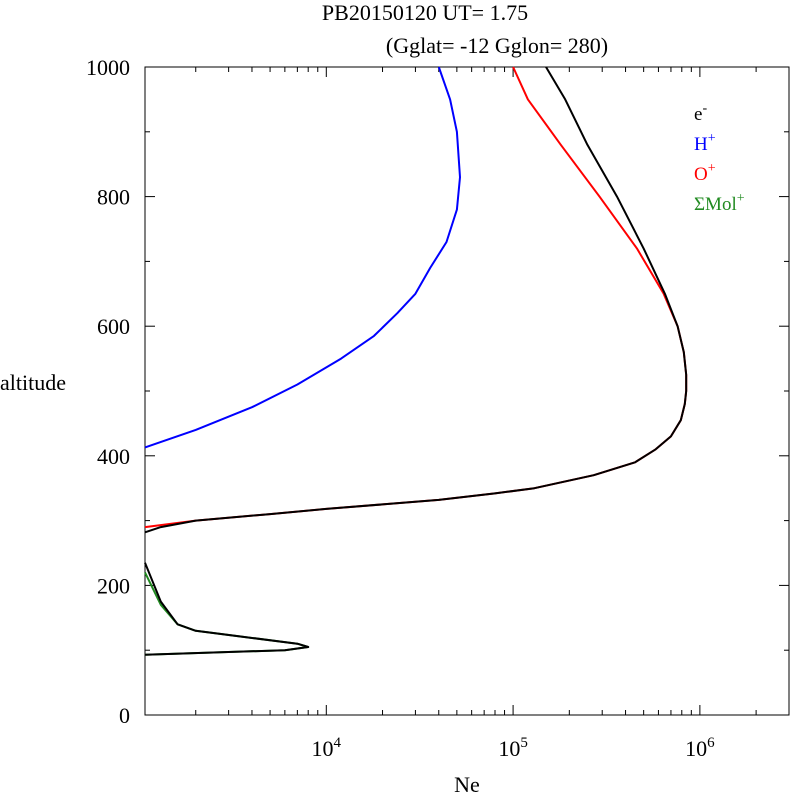 The image size is (792, 796). Describe the element at coordinates (425, 12) in the screenshot. I see `chart-title: PB20150120 UT= 1.75` at that location.